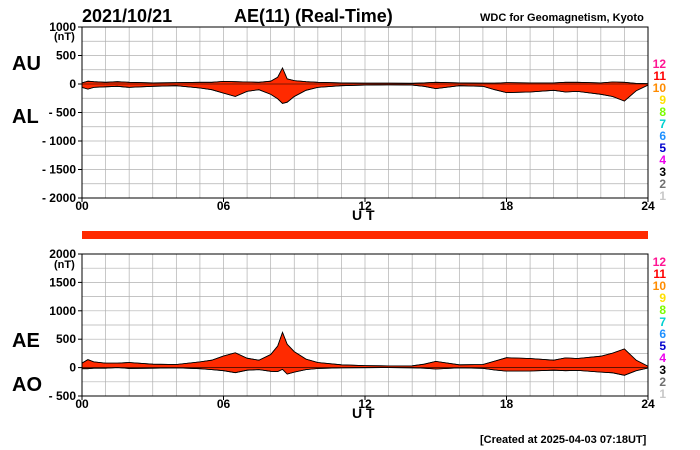  Describe the element at coordinates (65, 325) in the screenshot. I see `ae-ao-y-ticks: 2000 1500 1000 500 0 - 500` at that location.